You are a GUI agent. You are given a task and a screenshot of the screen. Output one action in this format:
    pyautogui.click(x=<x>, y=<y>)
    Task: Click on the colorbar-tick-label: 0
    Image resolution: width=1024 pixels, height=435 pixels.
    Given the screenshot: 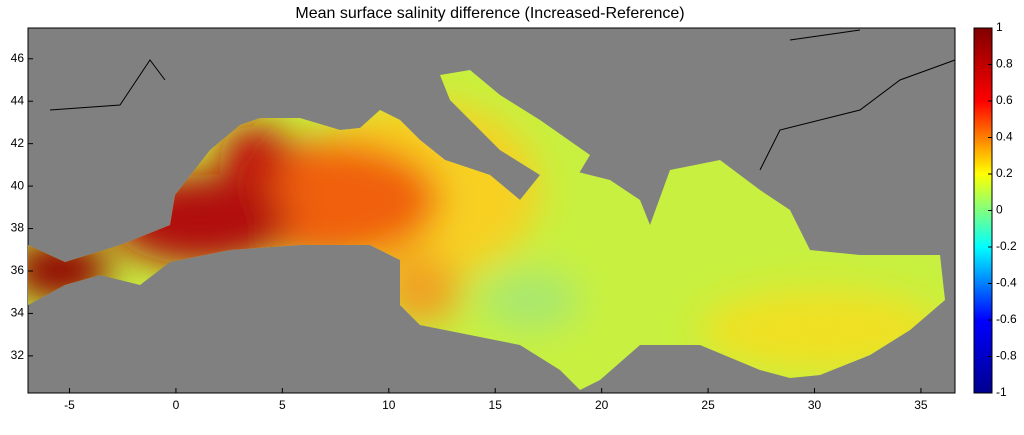 What is the action you would take?
    pyautogui.click(x=999, y=210)
    